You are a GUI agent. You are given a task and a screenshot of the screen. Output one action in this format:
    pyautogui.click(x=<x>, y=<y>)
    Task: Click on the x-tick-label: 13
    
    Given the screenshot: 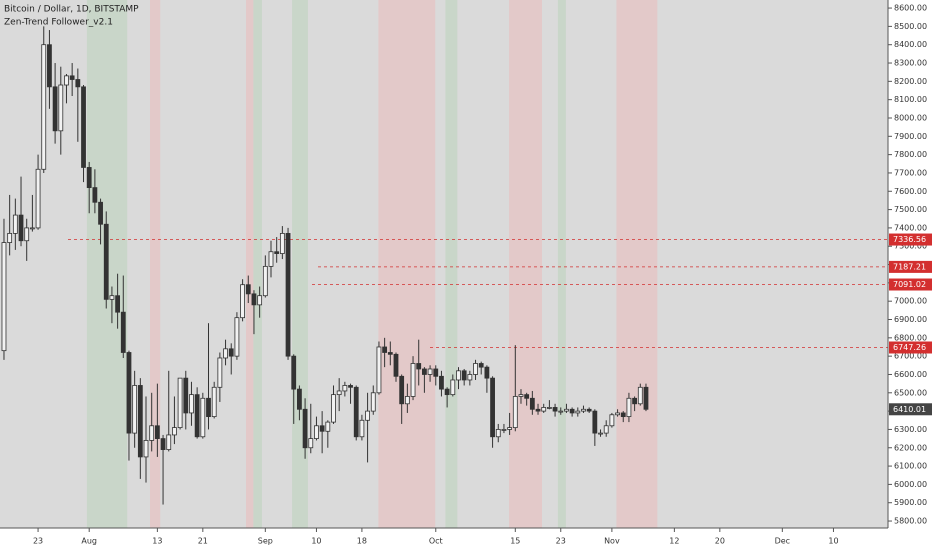 What is the action you would take?
    pyautogui.click(x=157, y=541)
    